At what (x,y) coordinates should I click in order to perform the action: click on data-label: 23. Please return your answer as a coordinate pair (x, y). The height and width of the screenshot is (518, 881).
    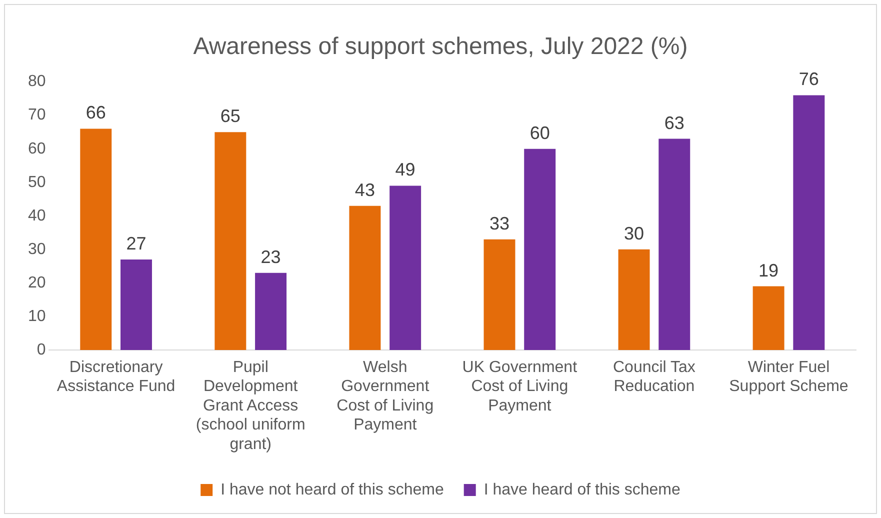
    Looking at the image, I should click on (270, 256).